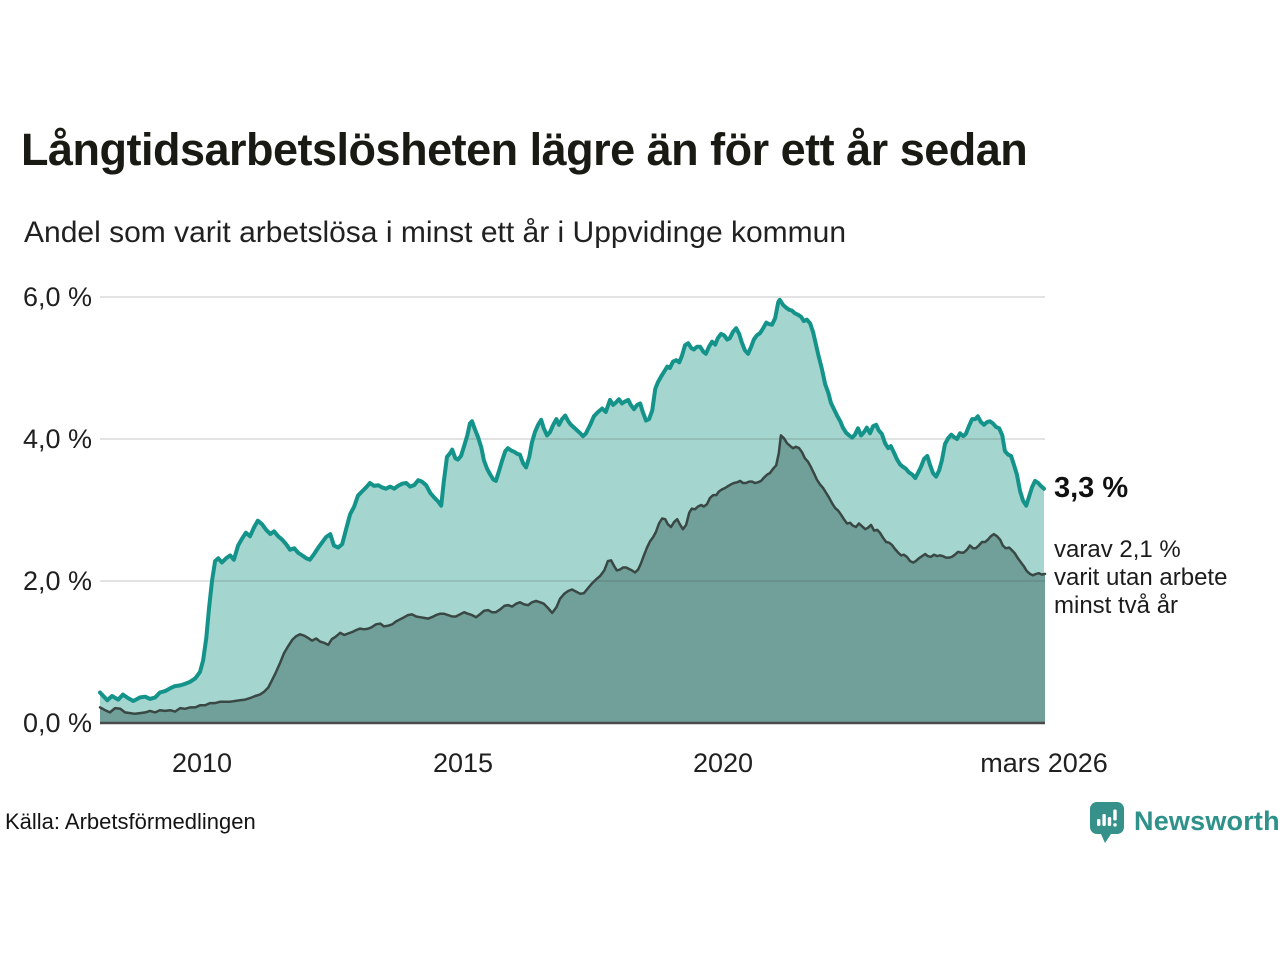 The image size is (1280, 960). I want to click on y-axis-label-2pct: 2,0 %, so click(57, 581).